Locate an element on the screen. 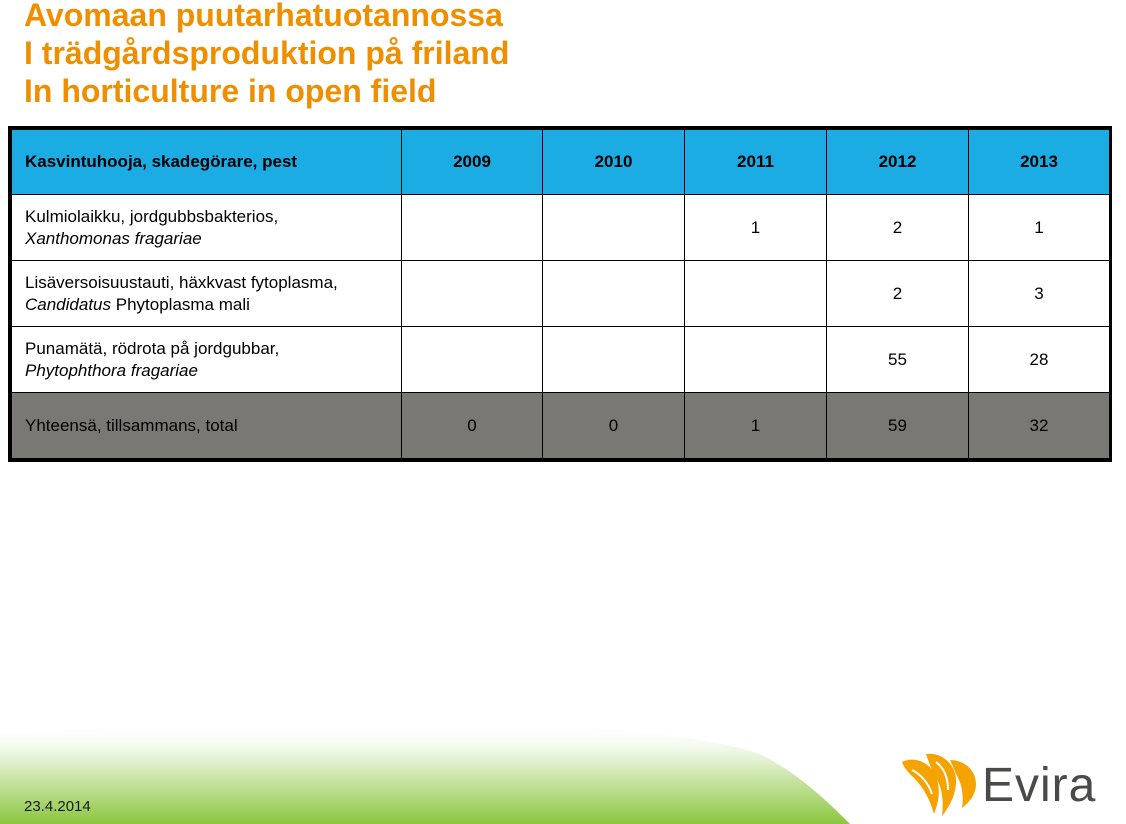  title-line-swedish: I trädgårdsproduktion på friland is located at coordinates (267, 53).